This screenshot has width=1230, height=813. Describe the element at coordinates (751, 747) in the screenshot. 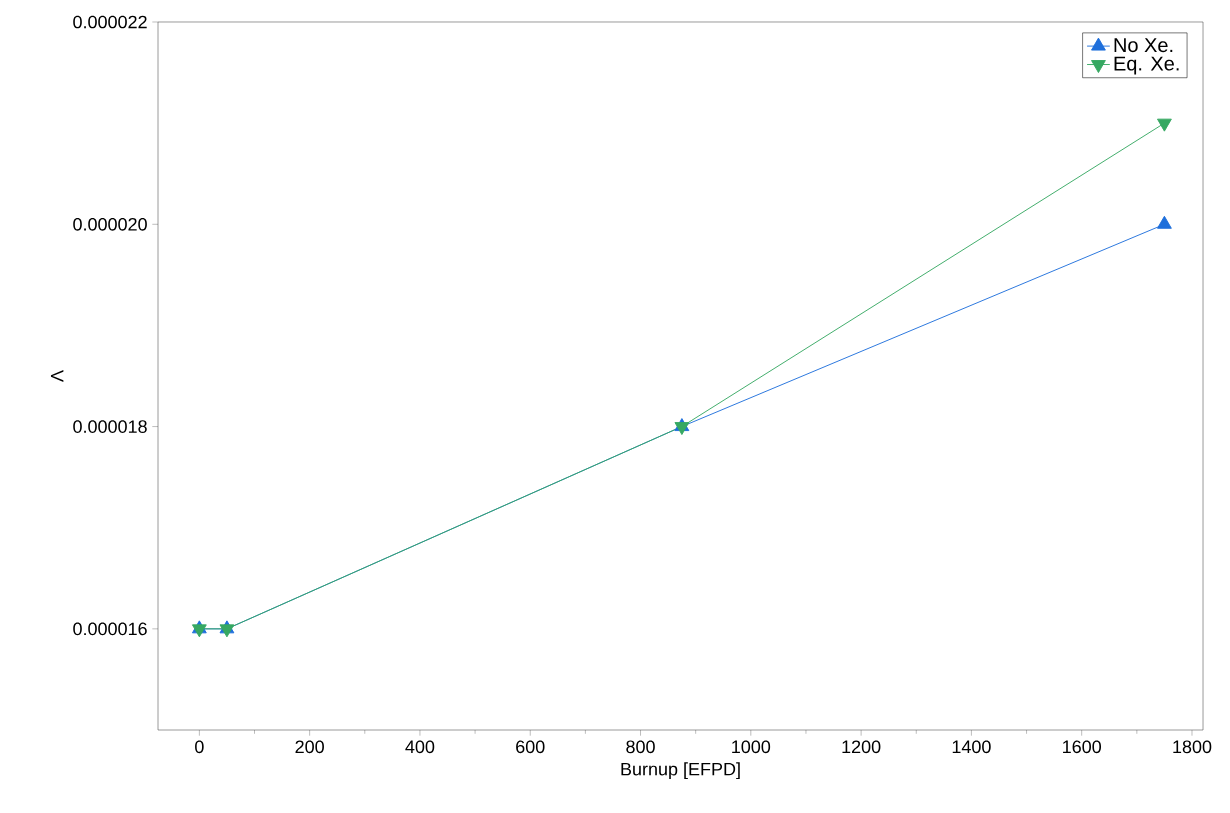

I see `x-tick-label: 1000` at that location.